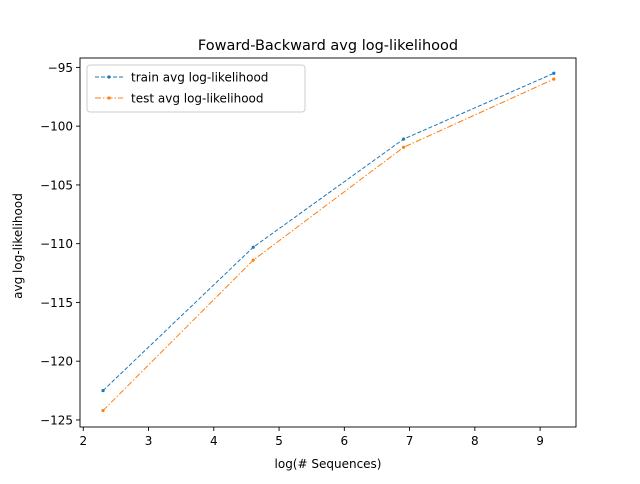  I want to click on y-axis-label: avg log-likelihood, so click(18, 246).